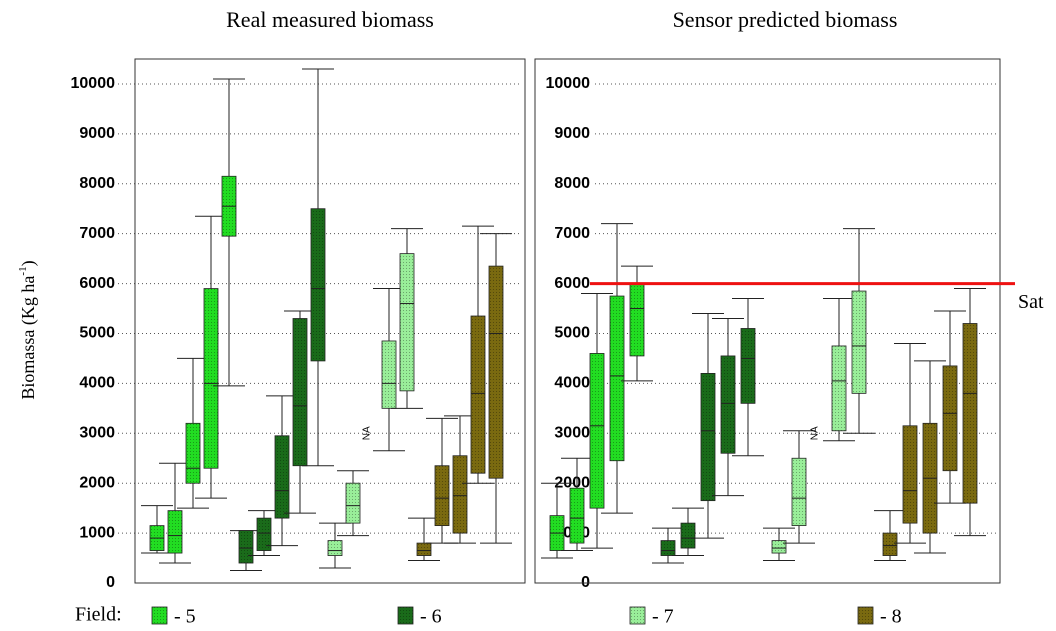  Describe the element at coordinates (1031, 302) in the screenshot. I see `reference-label: Sat` at that location.